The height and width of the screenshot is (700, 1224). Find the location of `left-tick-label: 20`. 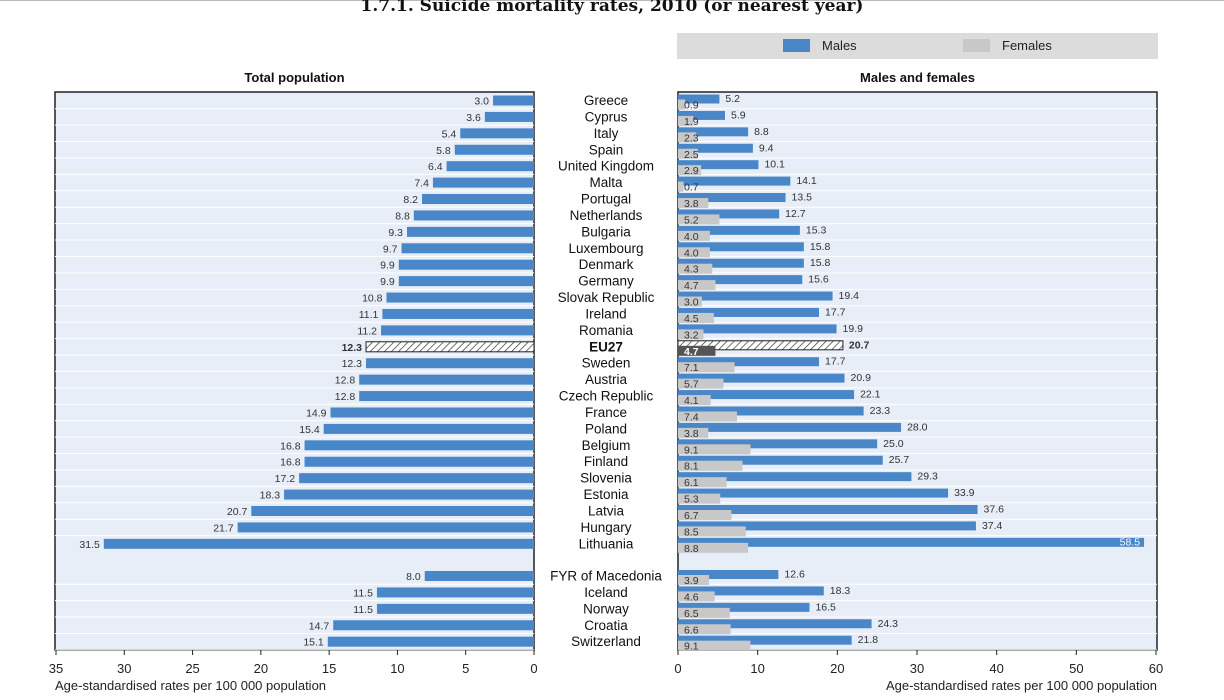

left-tick-label: 20 is located at coordinates (261, 668).